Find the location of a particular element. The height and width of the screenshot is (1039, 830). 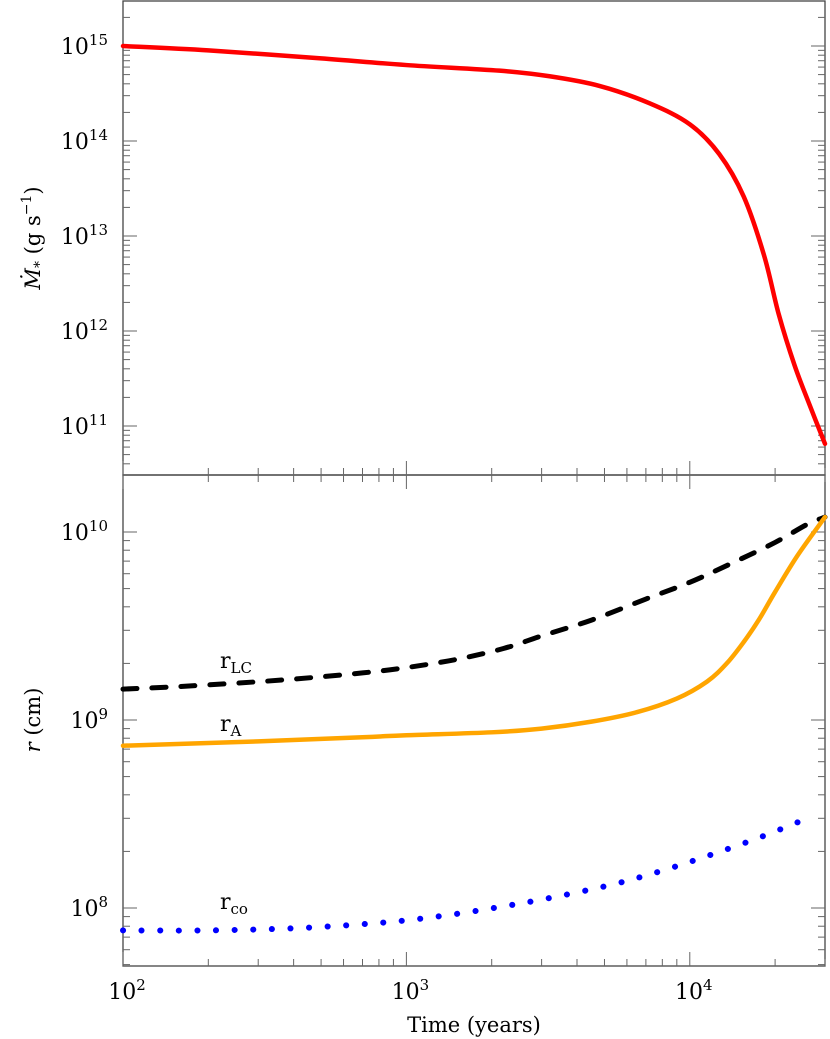

r-lc-label: rLC is located at coordinates (236, 663).